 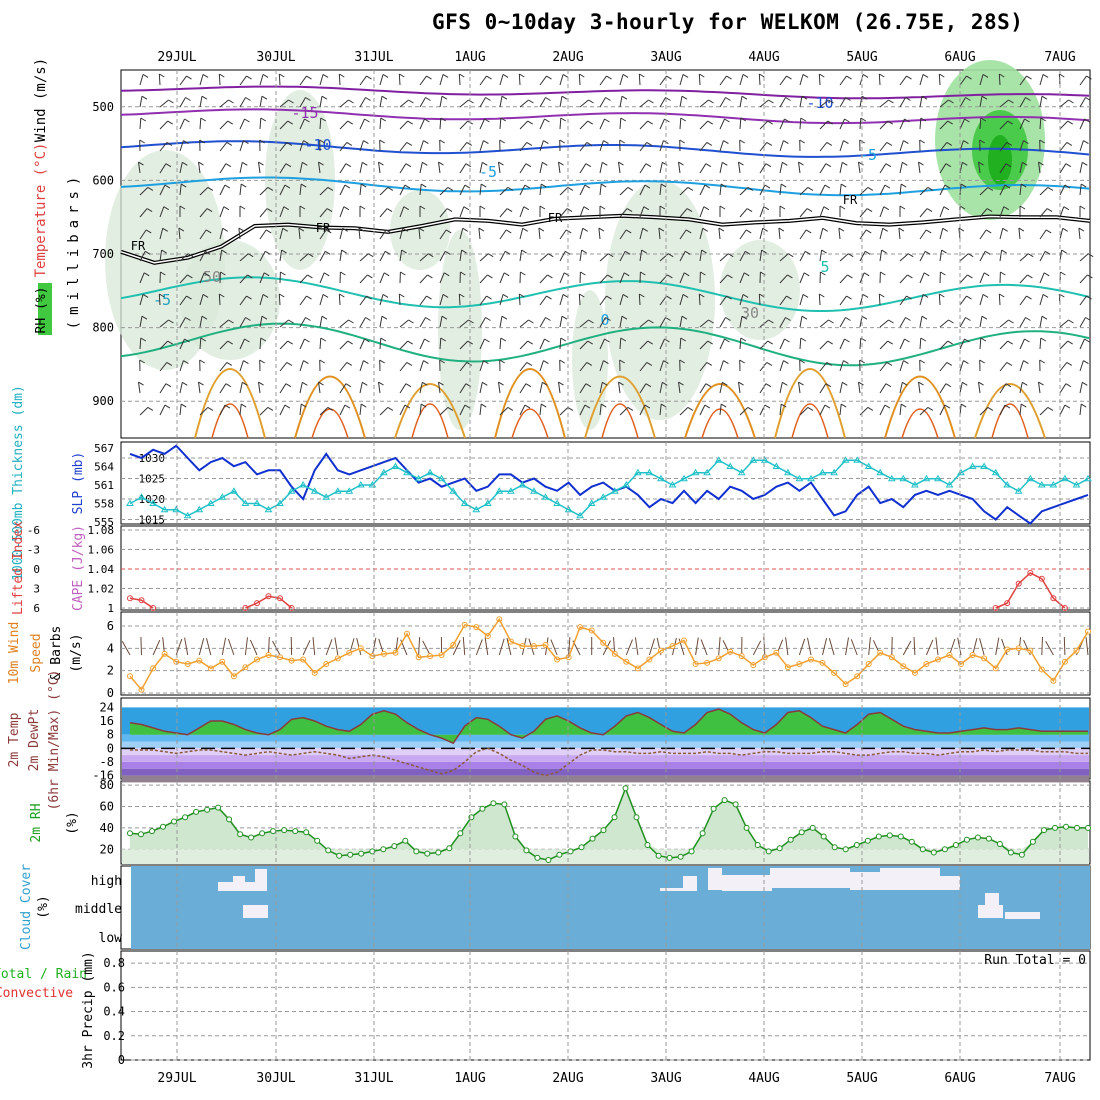 I want to click on contour-label: -10, so click(x=819, y=103).